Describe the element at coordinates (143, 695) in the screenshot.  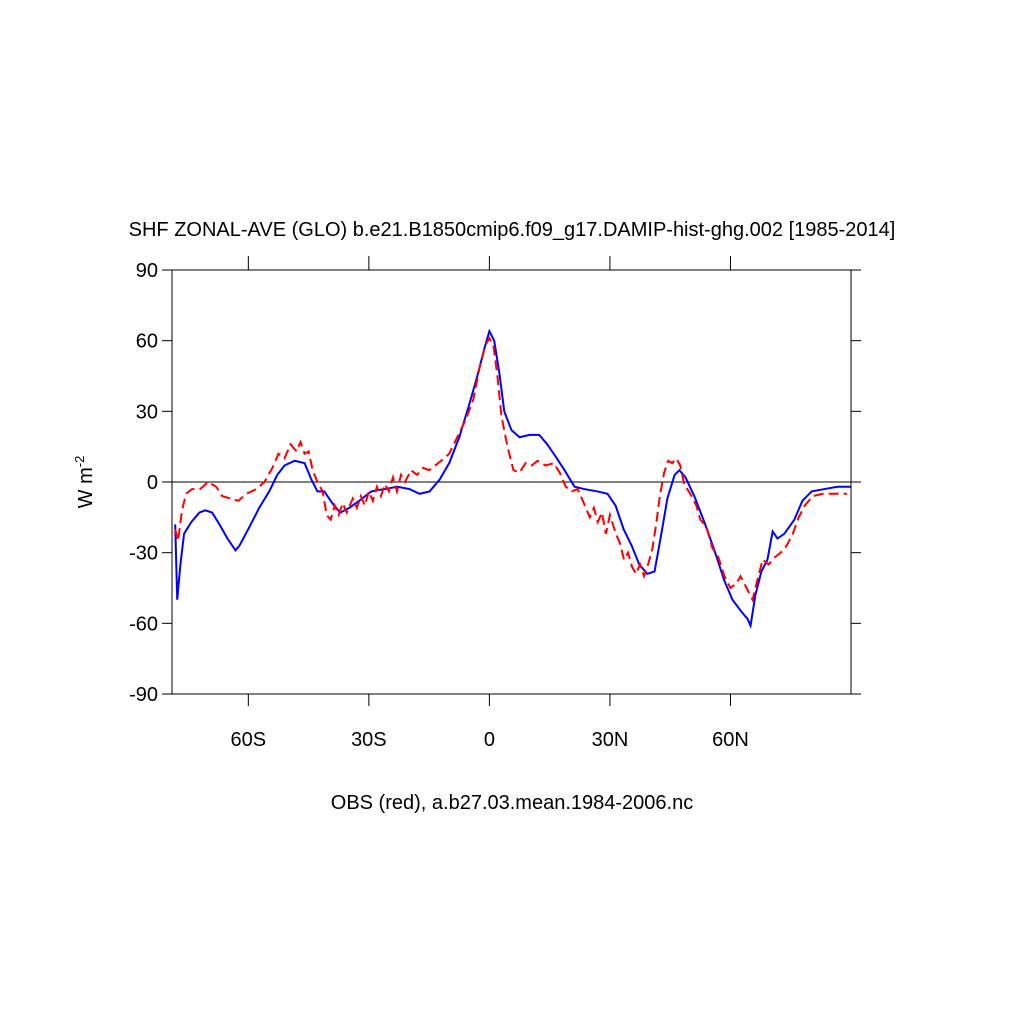
I see `y-tick-label: -90` at that location.